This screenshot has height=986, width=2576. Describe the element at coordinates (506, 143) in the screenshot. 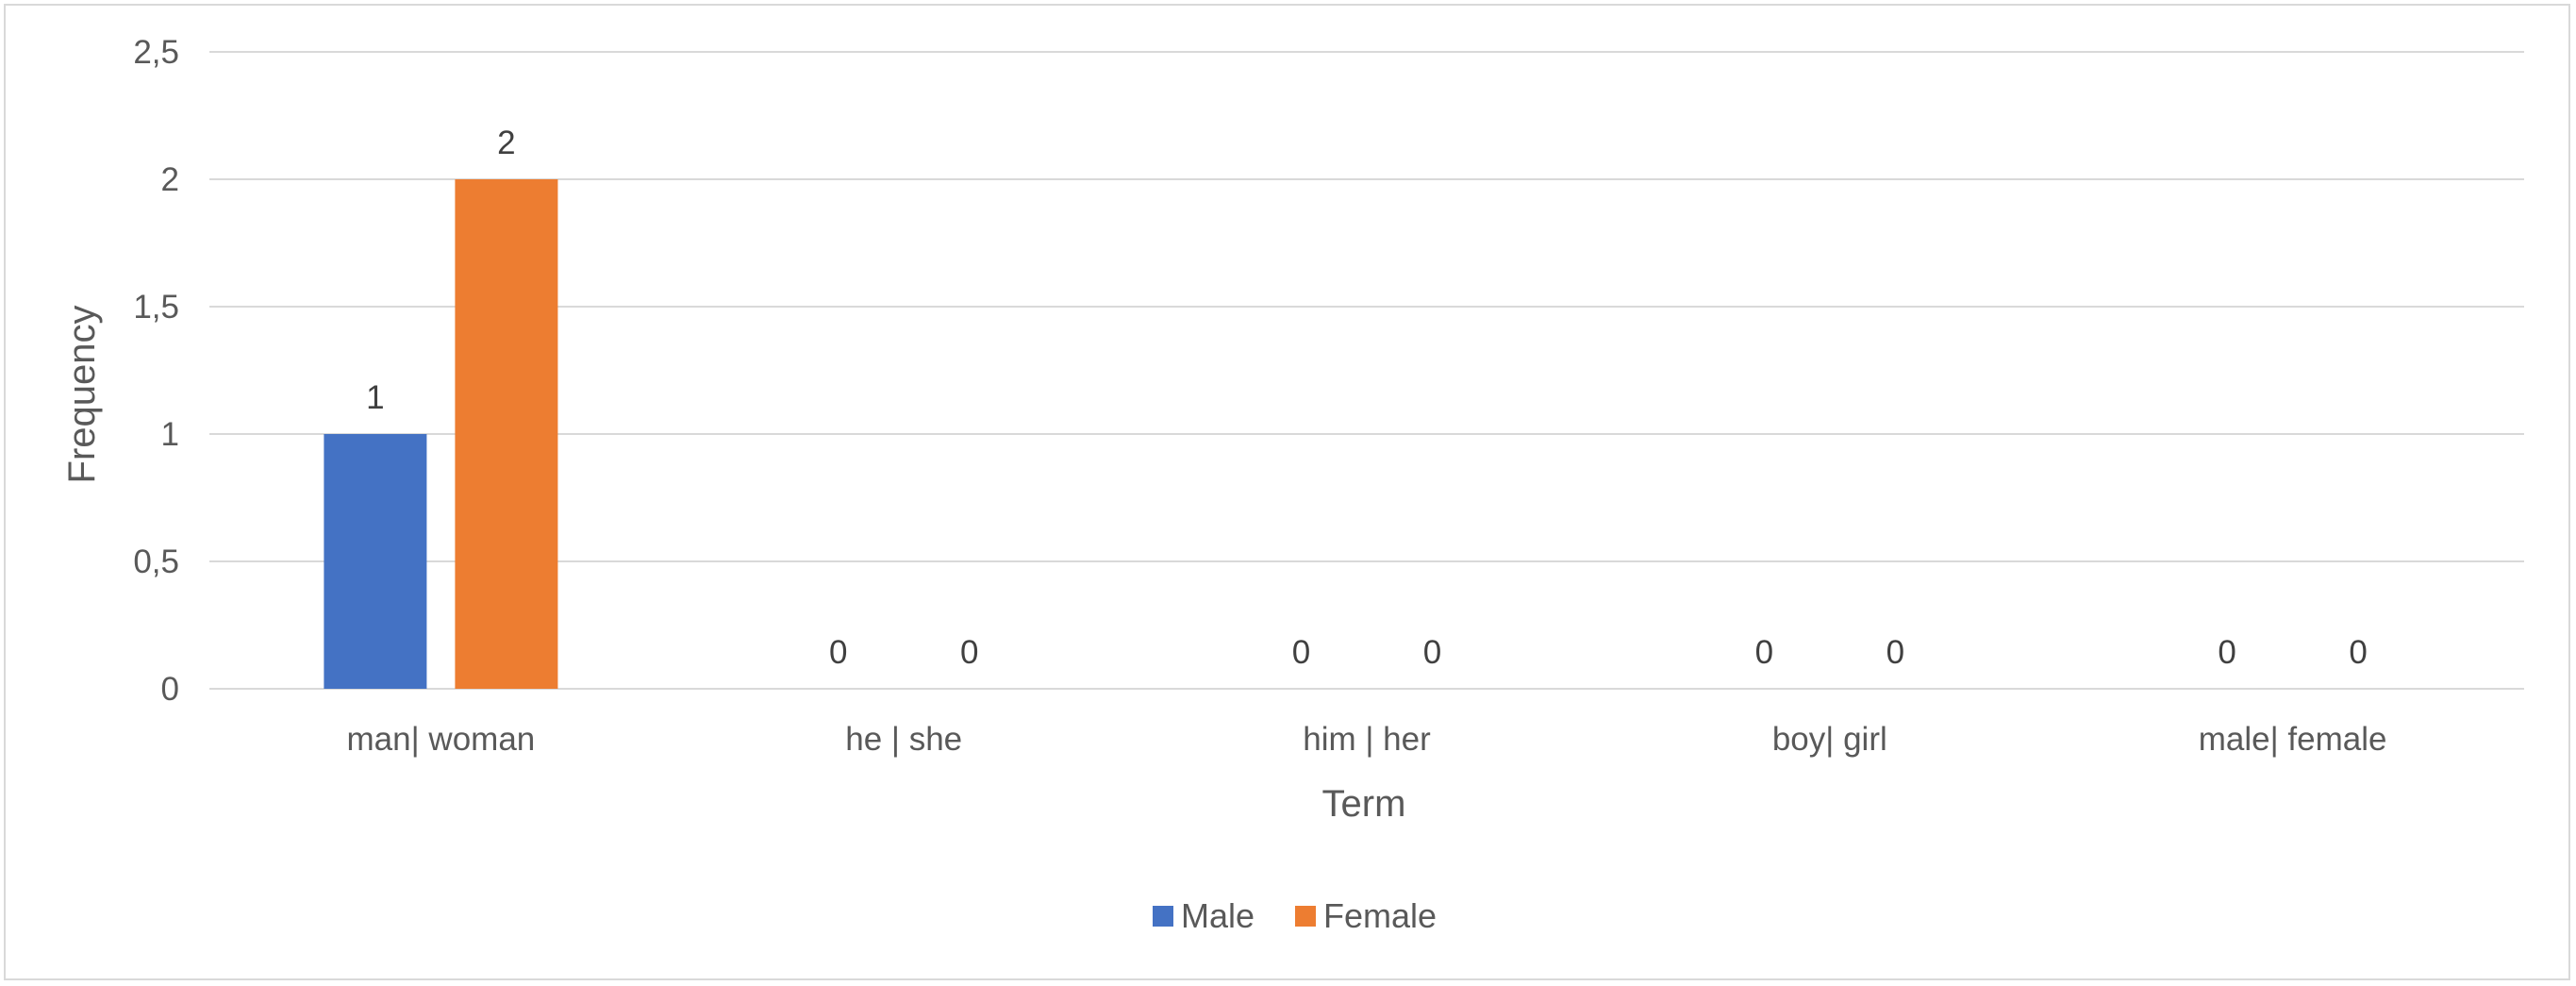

I see `data-label: 2` at that location.